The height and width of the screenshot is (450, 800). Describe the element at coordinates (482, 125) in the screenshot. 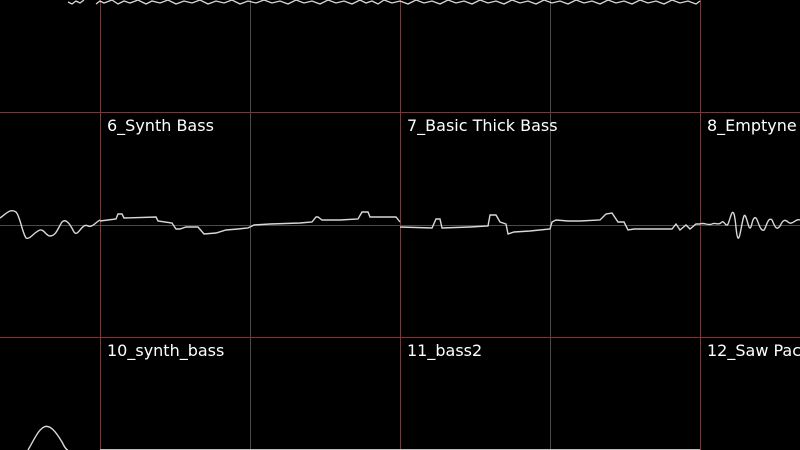

I see `cell-7-label: 7_Basic Thick Bass` at that location.